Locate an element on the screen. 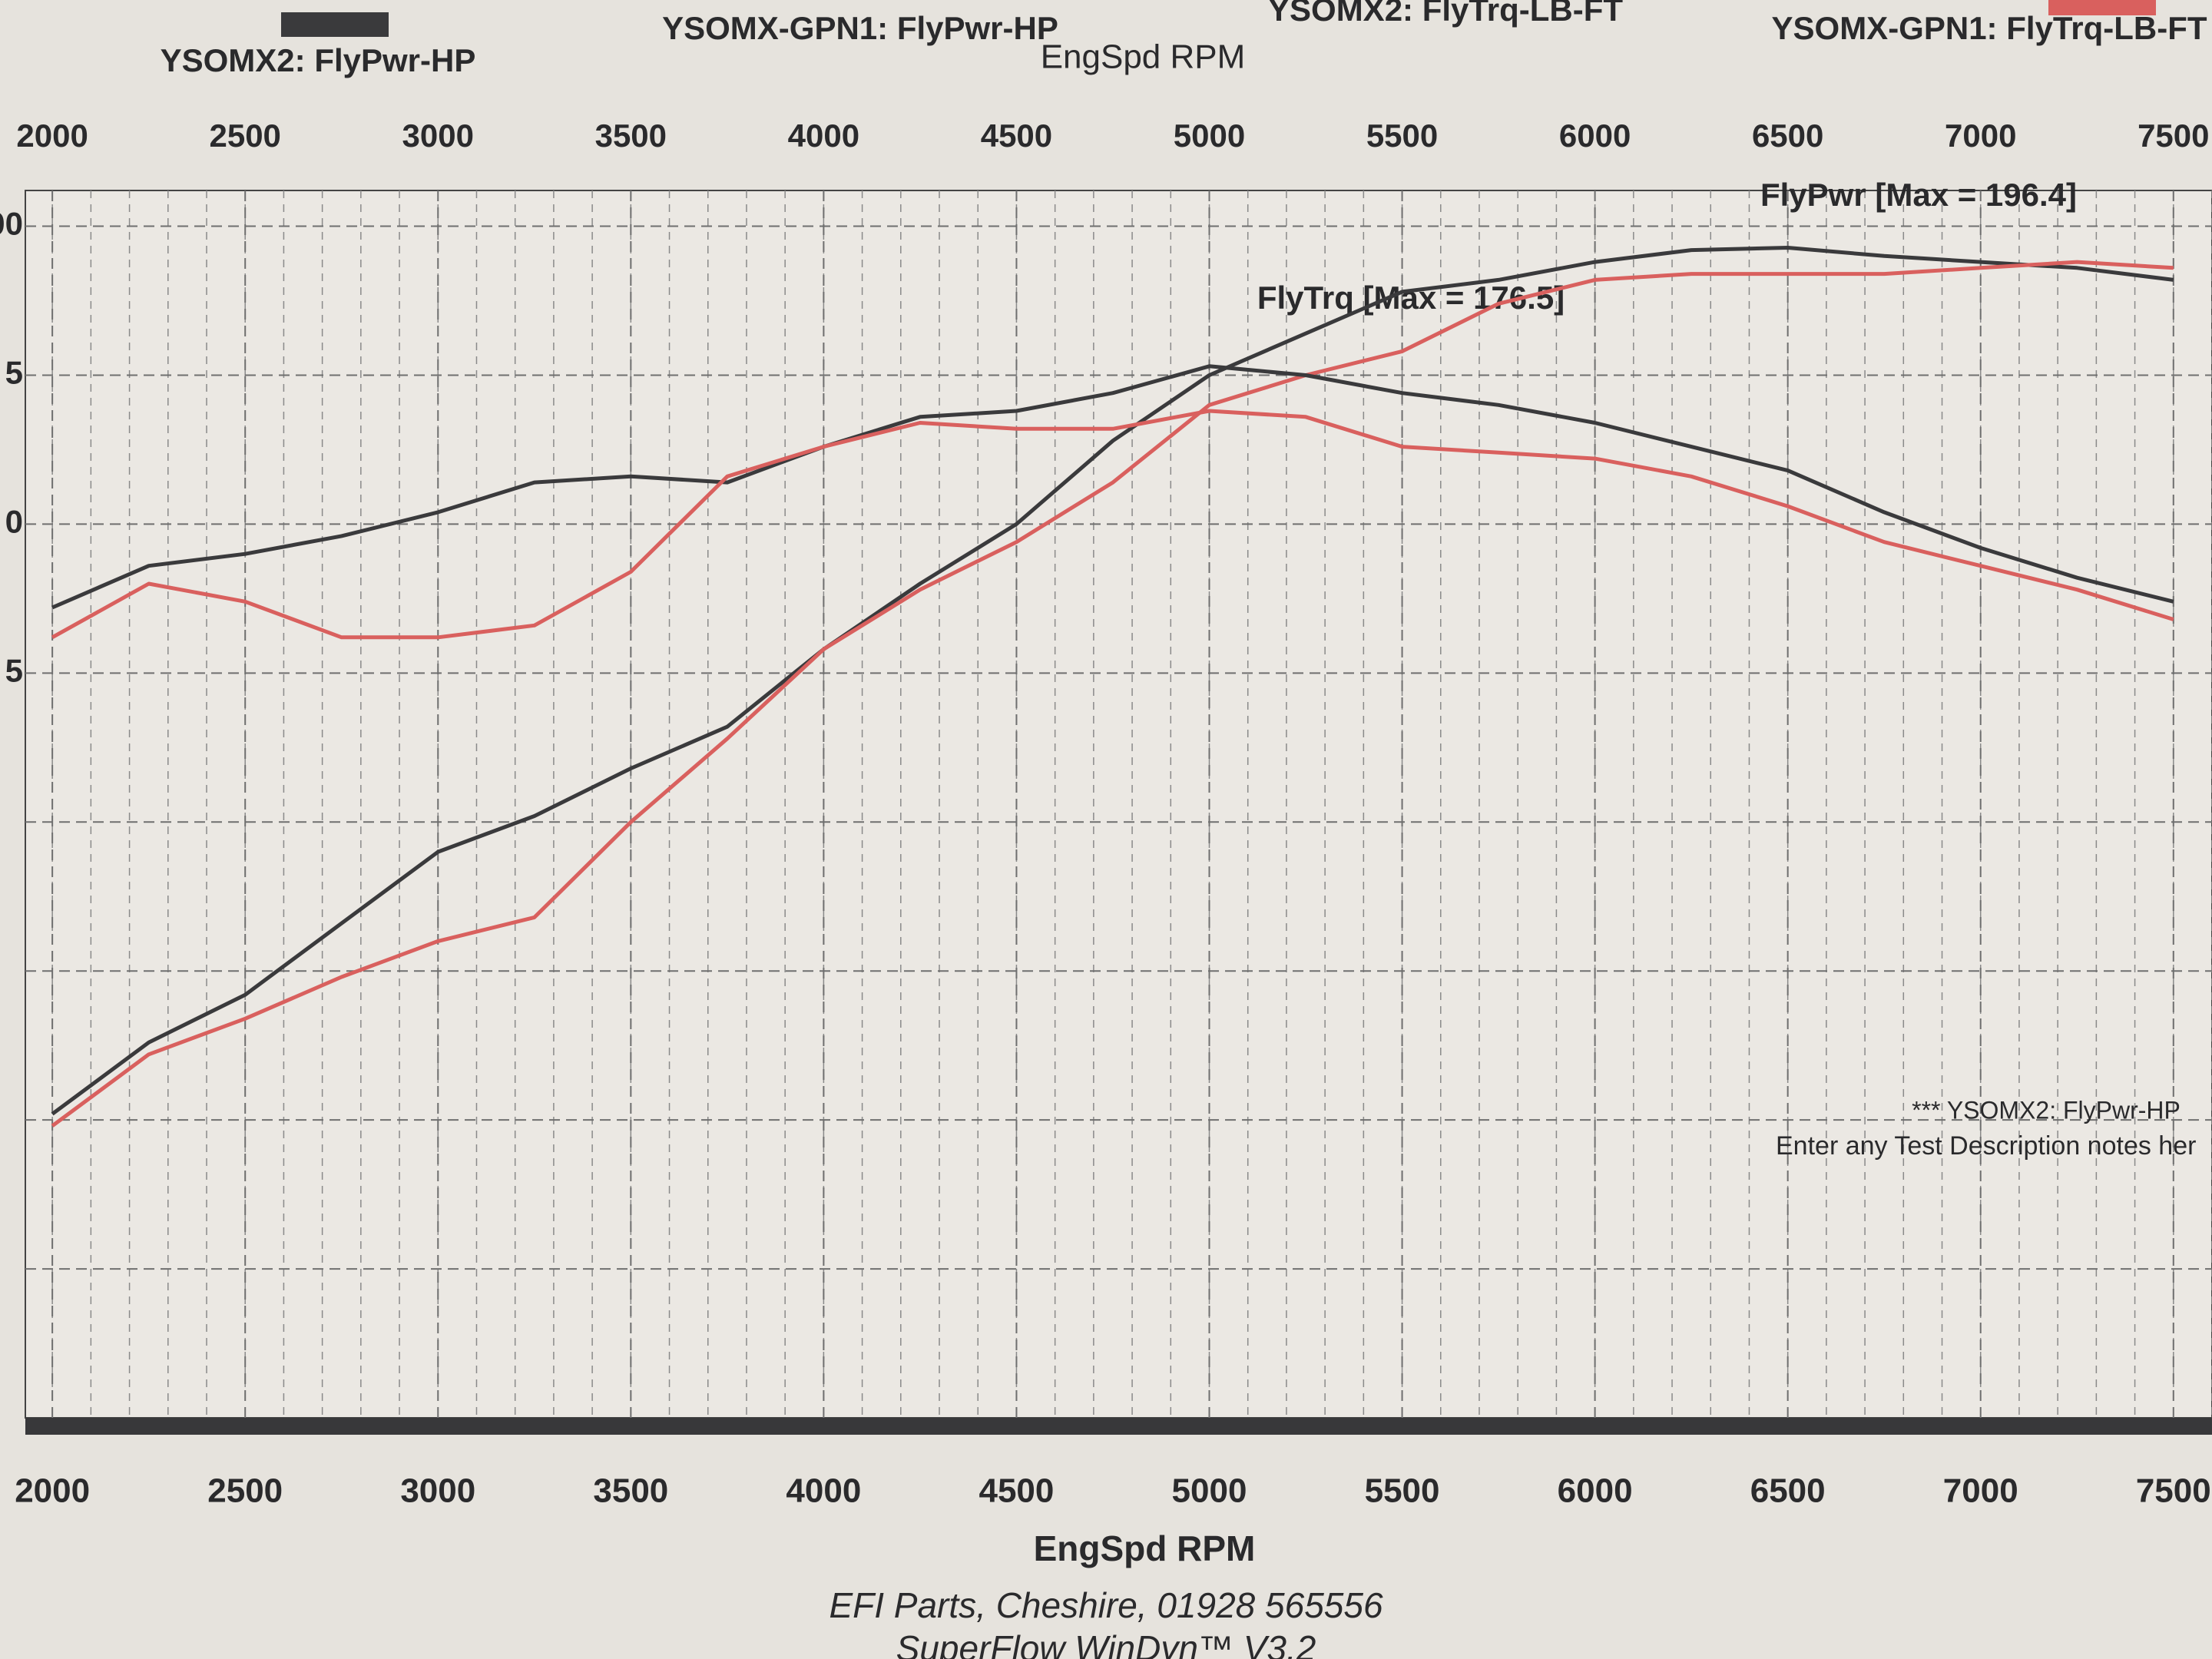 The image size is (2212, 1659). top-x-tick-label: 5000 is located at coordinates (1209, 136).